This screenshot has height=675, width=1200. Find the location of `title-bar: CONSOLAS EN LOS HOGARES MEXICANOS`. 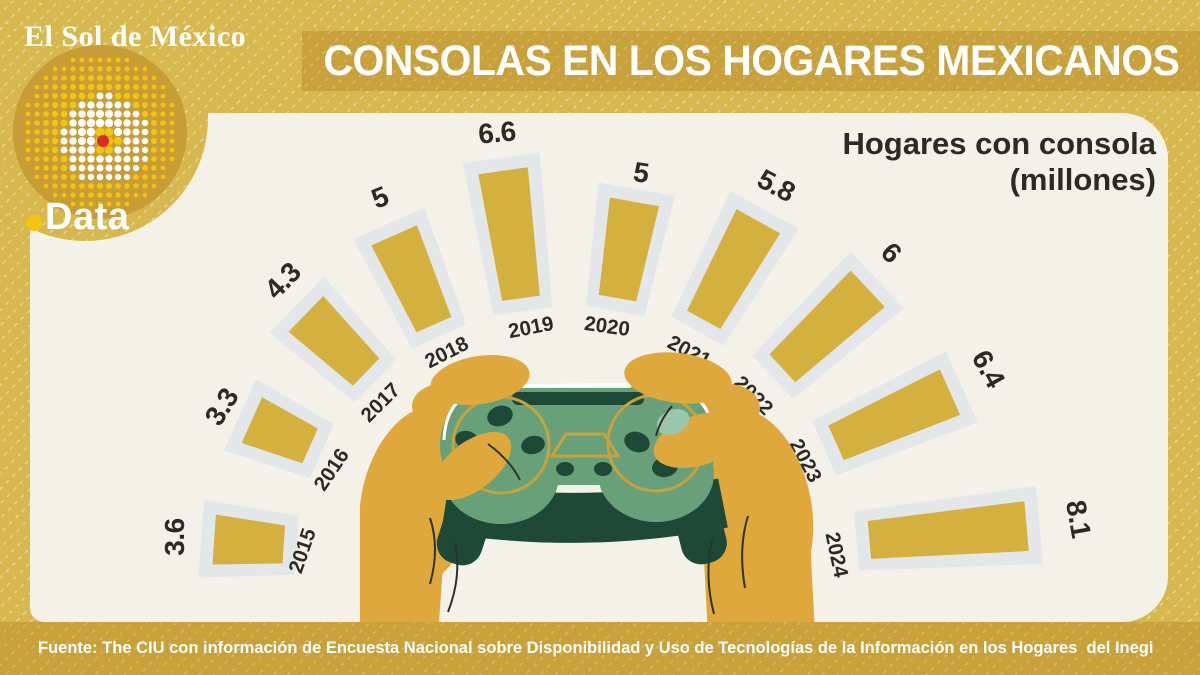

title-bar: CONSOLAS EN LOS HOGARES MEXICANOS is located at coordinates (751, 61).